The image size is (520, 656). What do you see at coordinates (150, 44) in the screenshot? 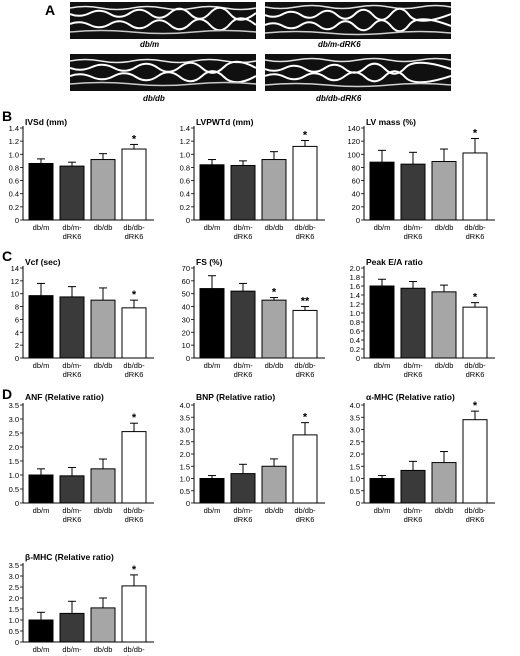
I see `echo-caption-db-m: db/m` at bounding box center [150, 44].